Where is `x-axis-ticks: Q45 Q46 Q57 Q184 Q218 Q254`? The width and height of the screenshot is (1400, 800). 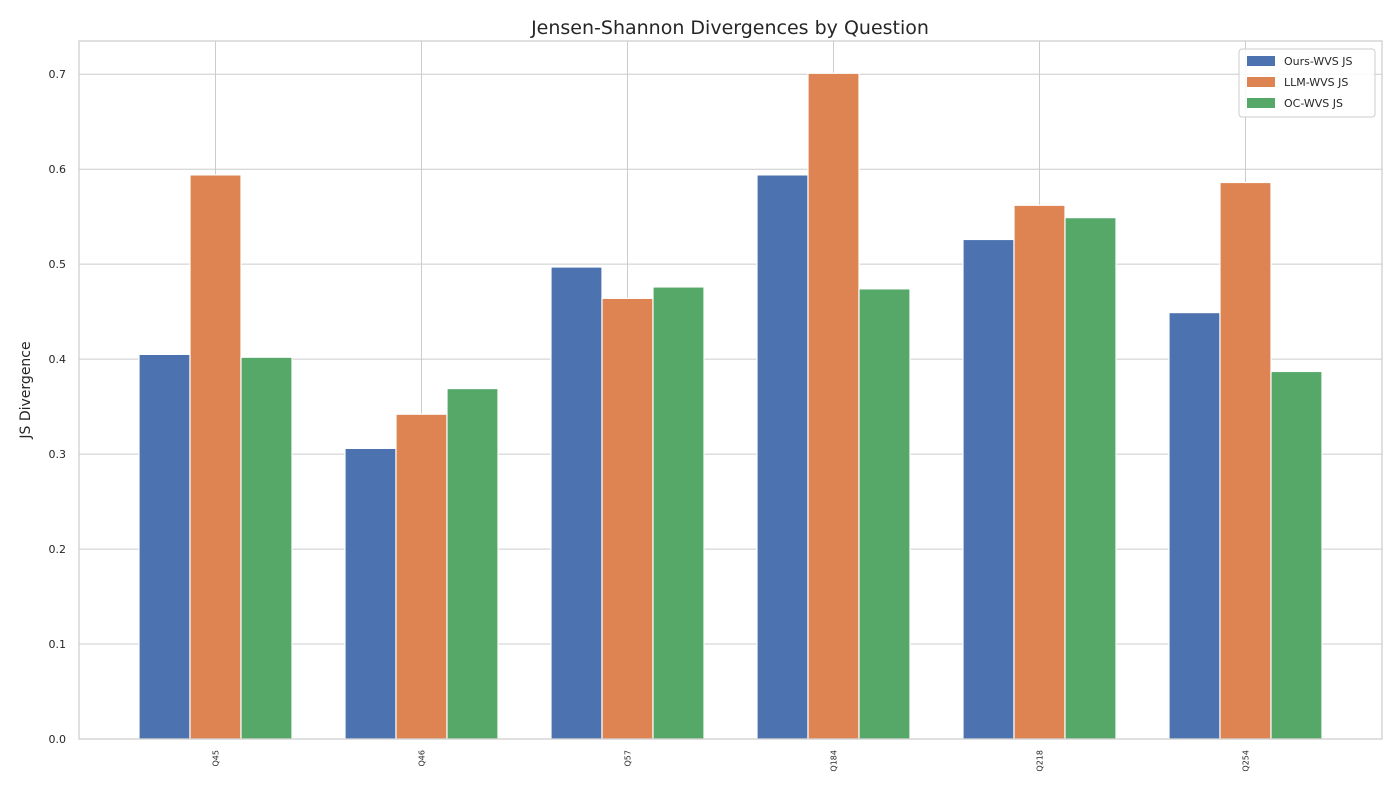 x-axis-ticks: Q45 Q46 Q57 Q184 Q218 Q254 is located at coordinates (731, 761).